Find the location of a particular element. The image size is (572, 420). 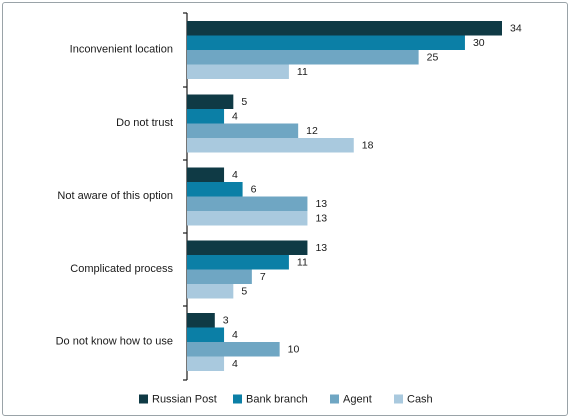

bar-bank-branch-not-aware-of-this-option is located at coordinates (215, 189).